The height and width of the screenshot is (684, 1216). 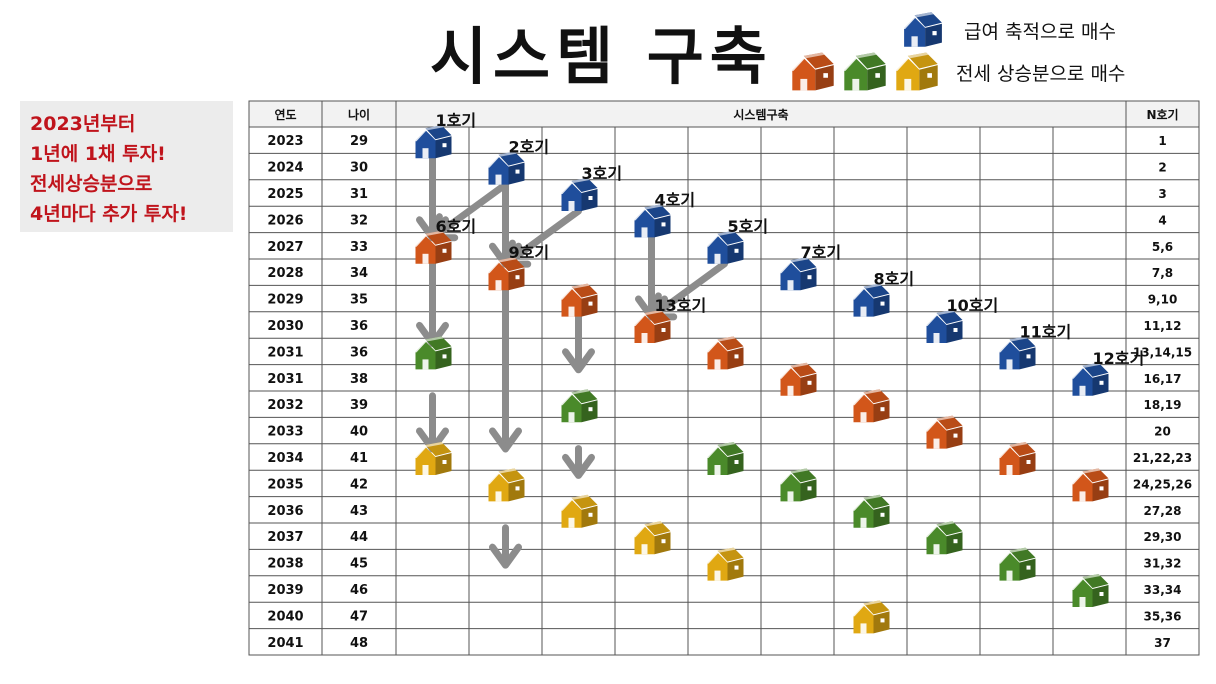 I want to click on row-year: 2034, so click(x=285, y=458).